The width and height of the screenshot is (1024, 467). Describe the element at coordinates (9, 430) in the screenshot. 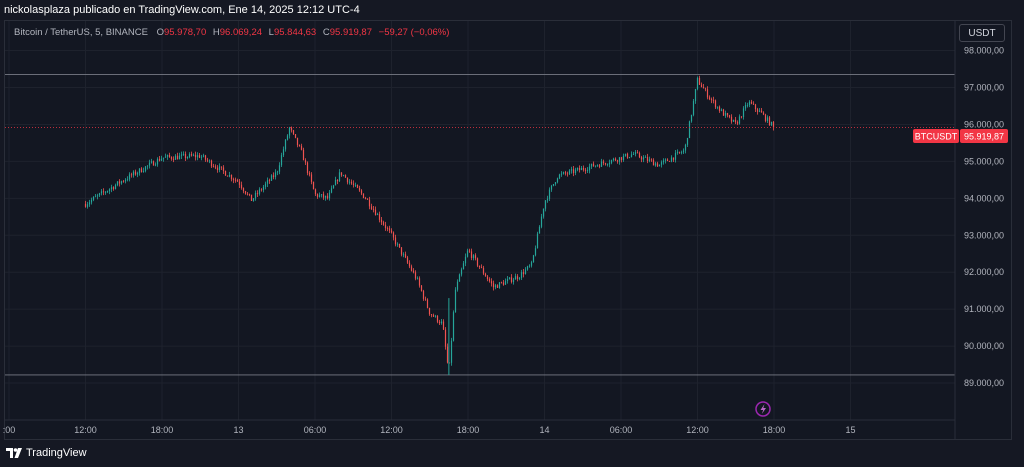

I see `time-tick-label: :00` at that location.